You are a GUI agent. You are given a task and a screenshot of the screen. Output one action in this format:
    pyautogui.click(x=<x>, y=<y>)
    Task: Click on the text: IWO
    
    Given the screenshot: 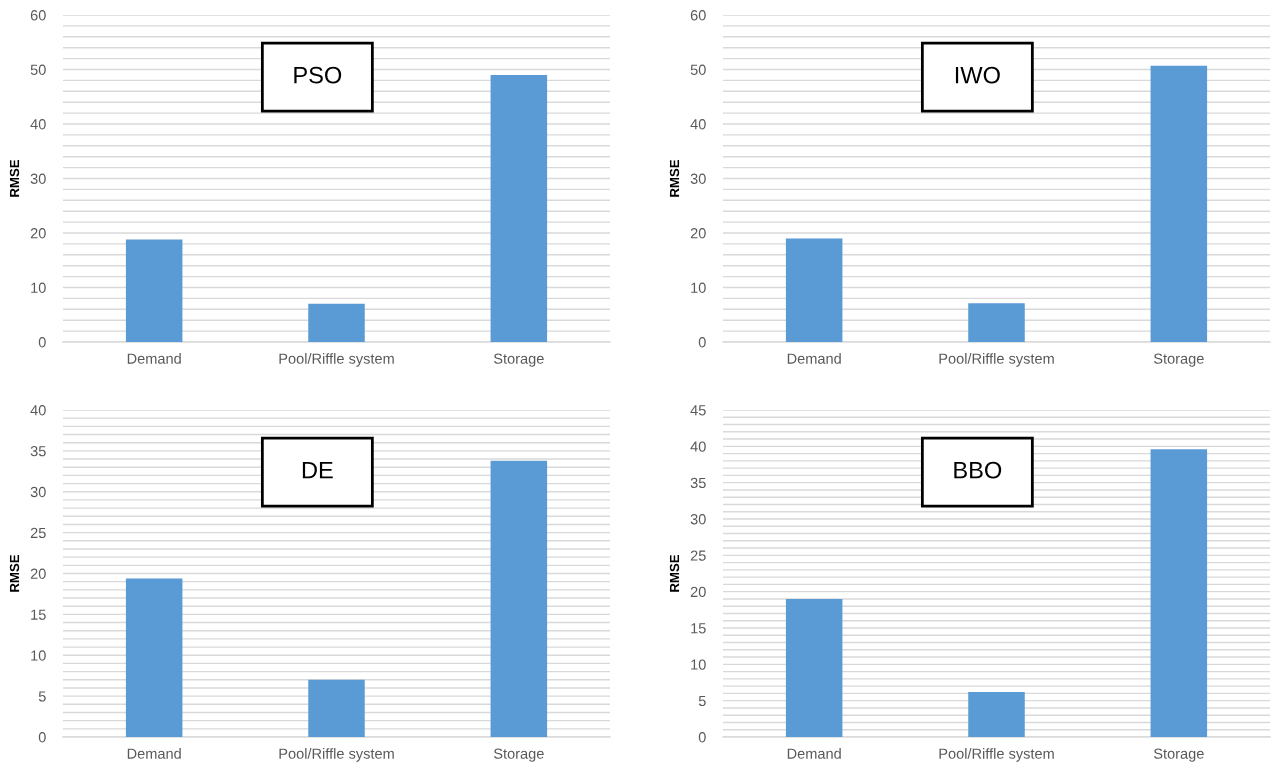 What is the action you would take?
    pyautogui.click(x=977, y=75)
    